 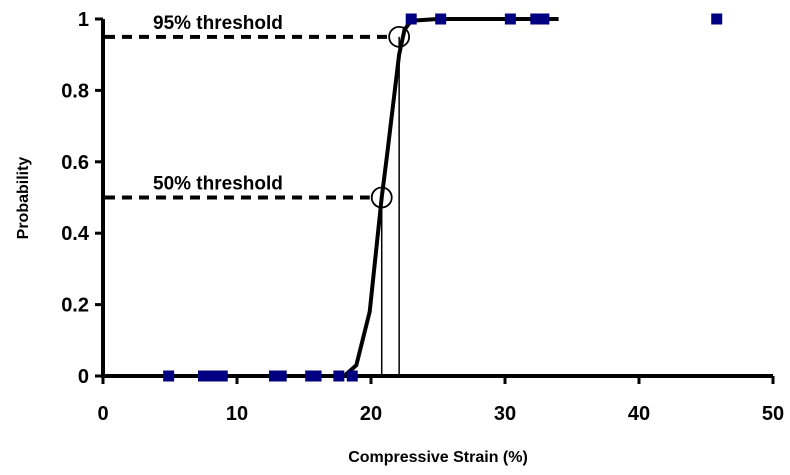 I want to click on x-tick-label: 0, so click(x=102, y=414).